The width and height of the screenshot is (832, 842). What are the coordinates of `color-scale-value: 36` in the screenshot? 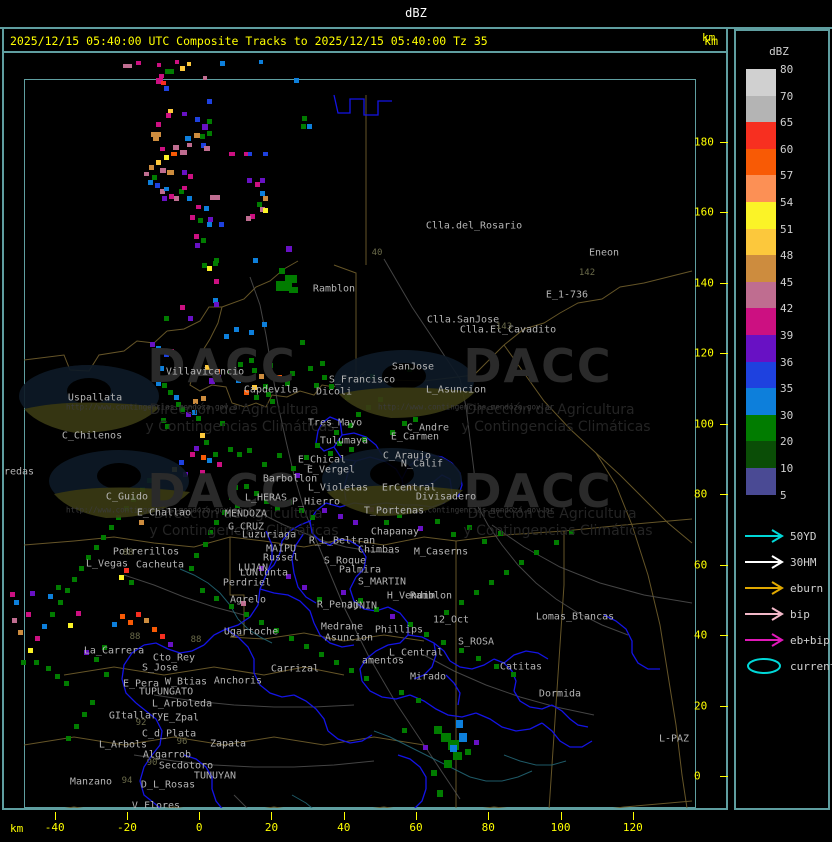 It's located at (787, 362).